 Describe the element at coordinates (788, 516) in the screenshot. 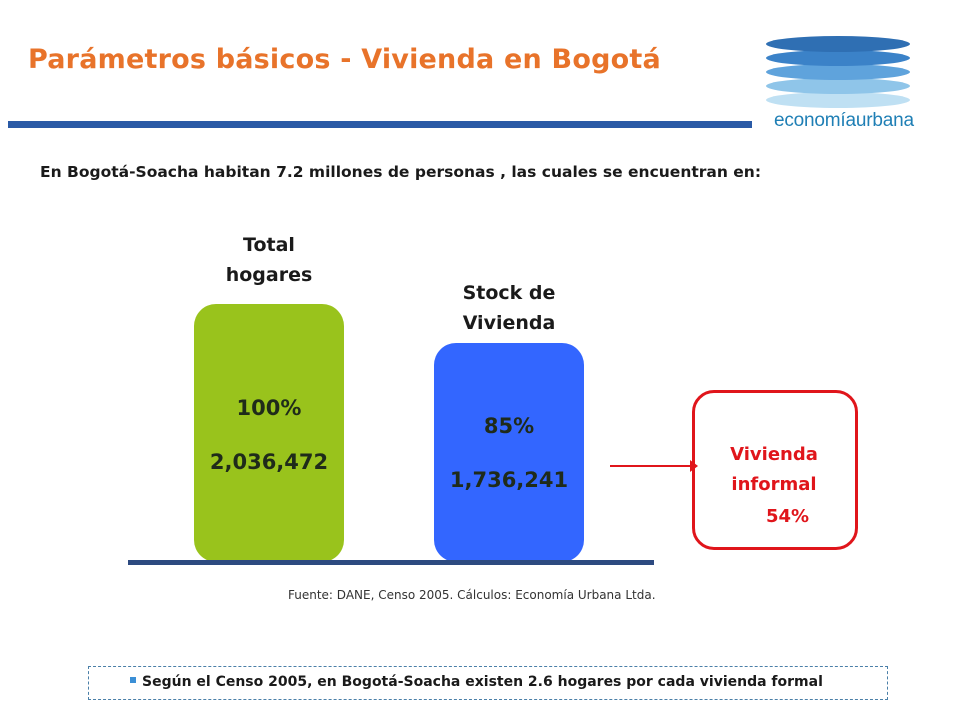

I see `vivienda-informal-pct: 54%` at that location.